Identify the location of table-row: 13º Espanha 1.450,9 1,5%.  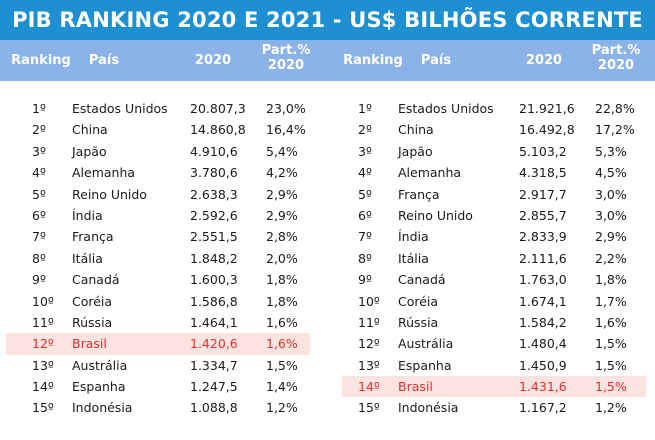
(492, 365).